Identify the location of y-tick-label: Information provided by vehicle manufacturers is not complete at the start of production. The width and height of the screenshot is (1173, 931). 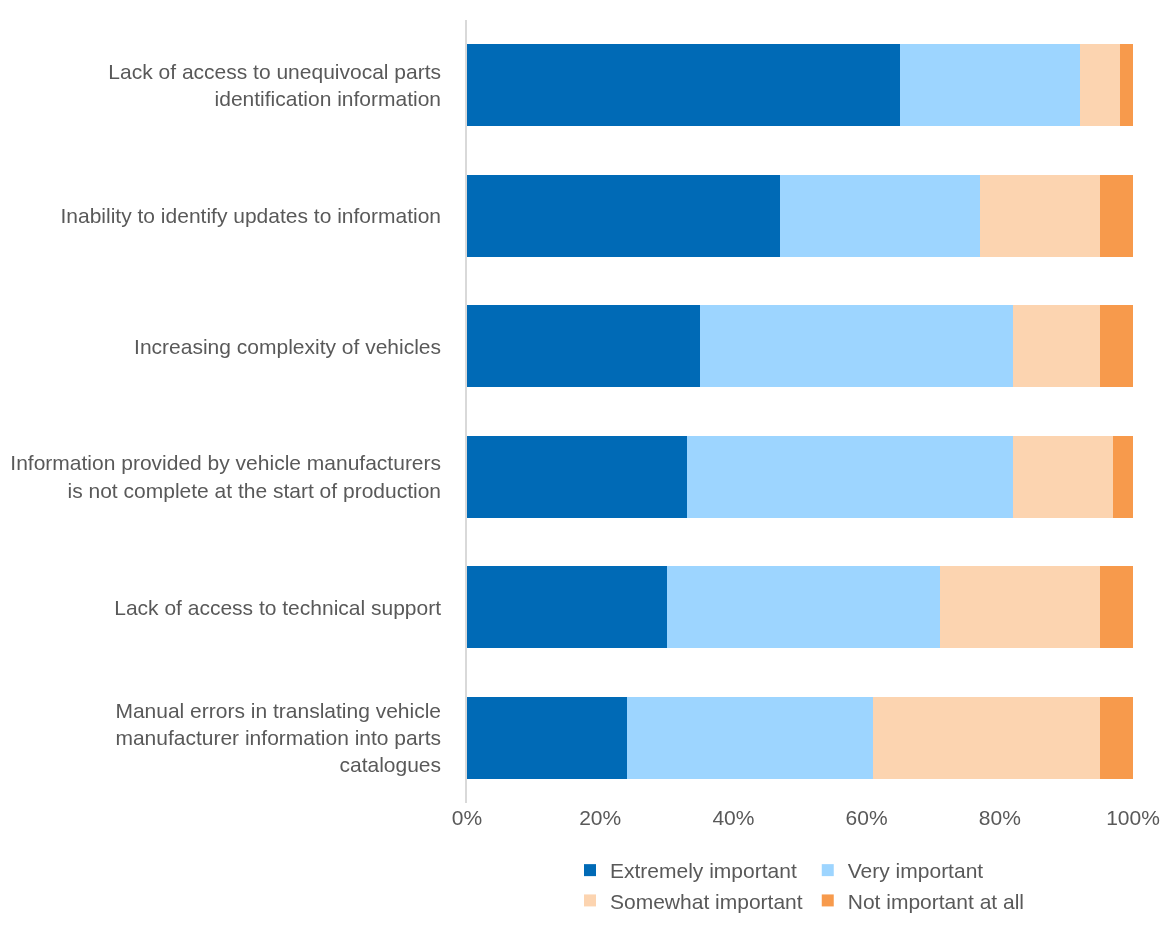
(226, 476).